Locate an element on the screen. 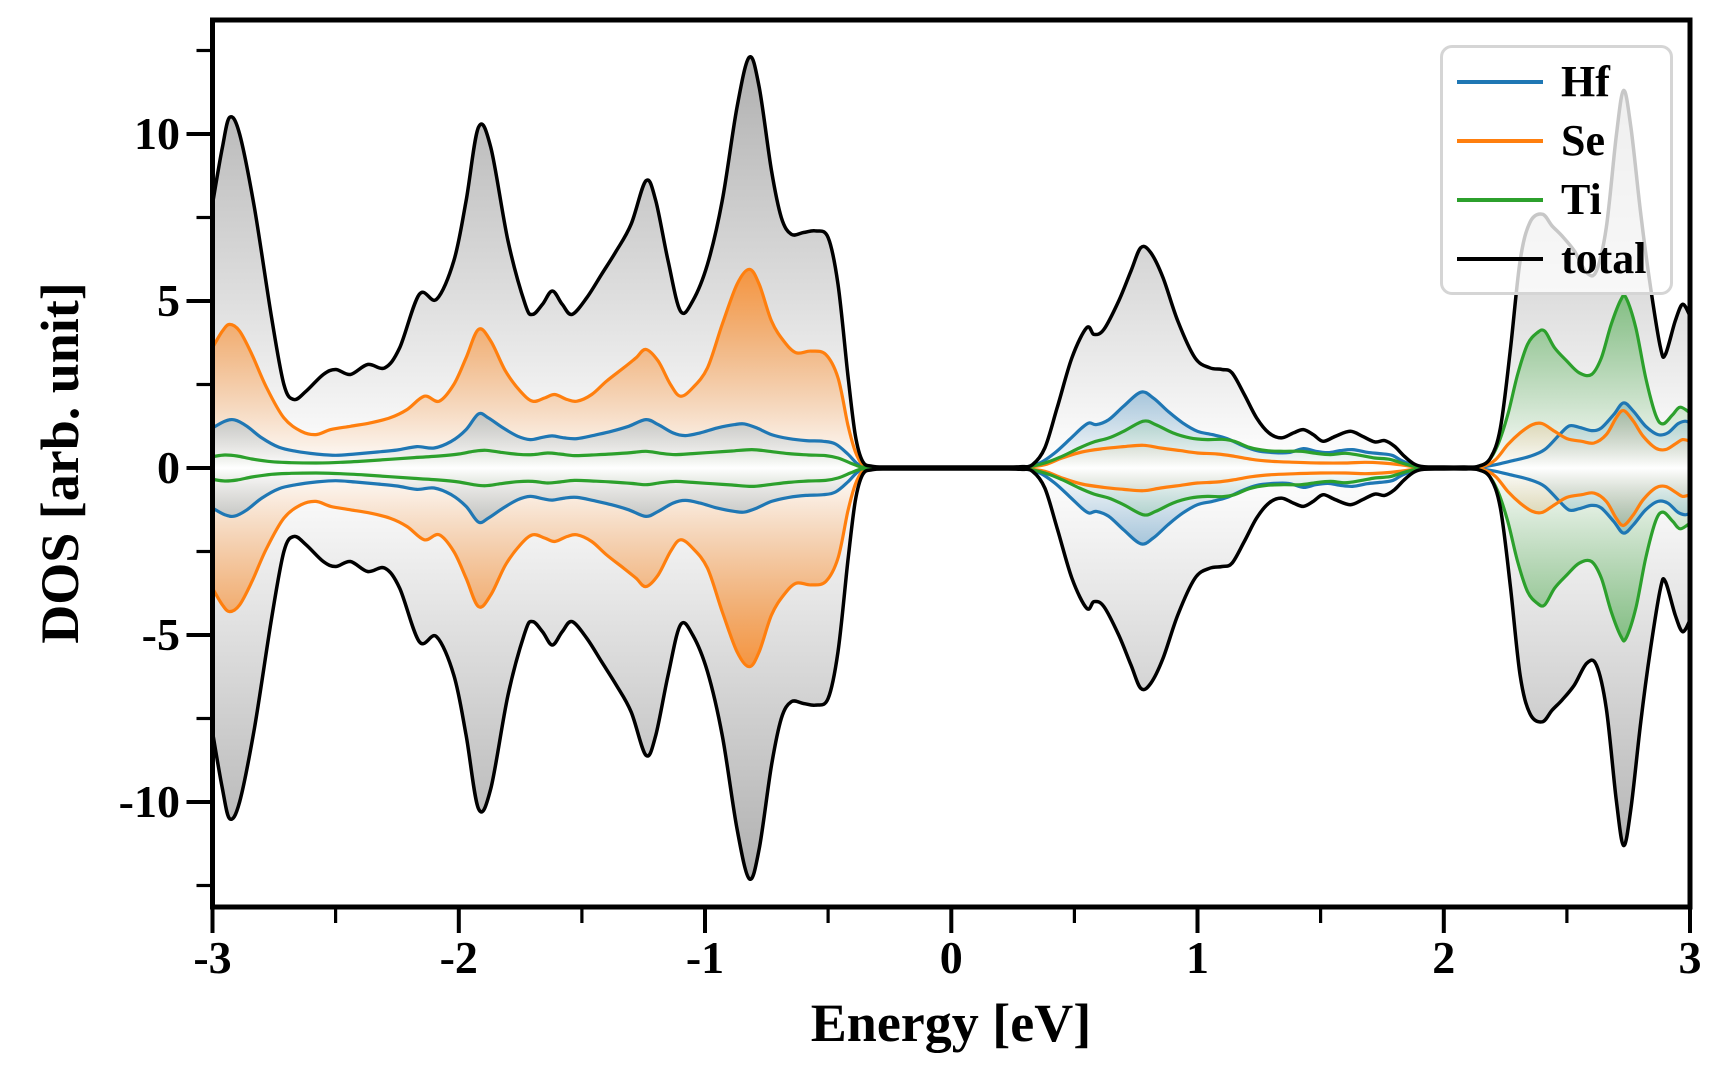 The image size is (1728, 1080). x-tick-label: 1 is located at coordinates (1197, 957).